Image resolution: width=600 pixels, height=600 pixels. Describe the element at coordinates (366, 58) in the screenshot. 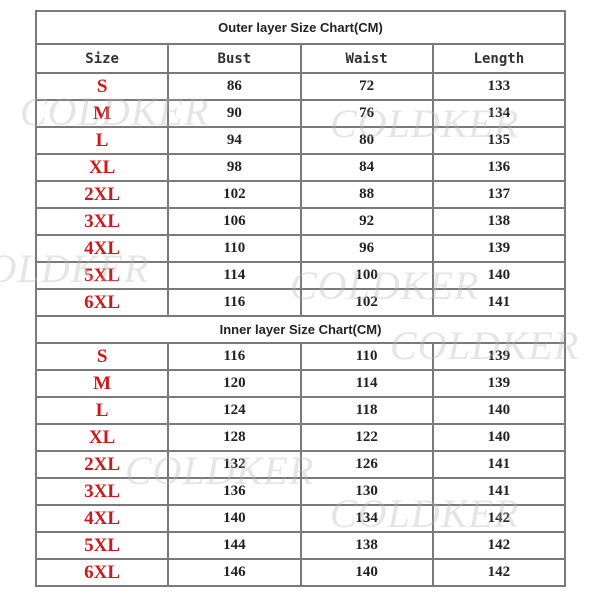

I see `header-waist: Waist` at that location.